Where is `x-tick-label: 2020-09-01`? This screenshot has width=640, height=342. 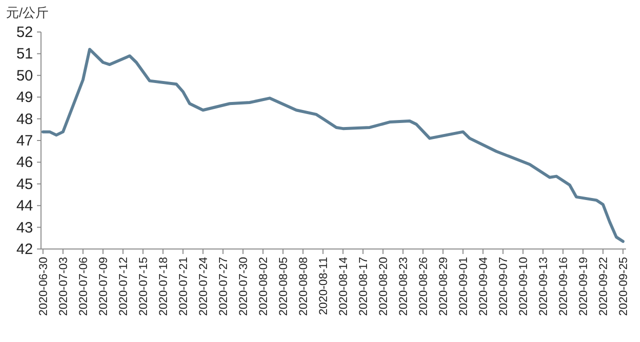
x-tick-label: 2020-09-01 is located at coordinates (464, 286).